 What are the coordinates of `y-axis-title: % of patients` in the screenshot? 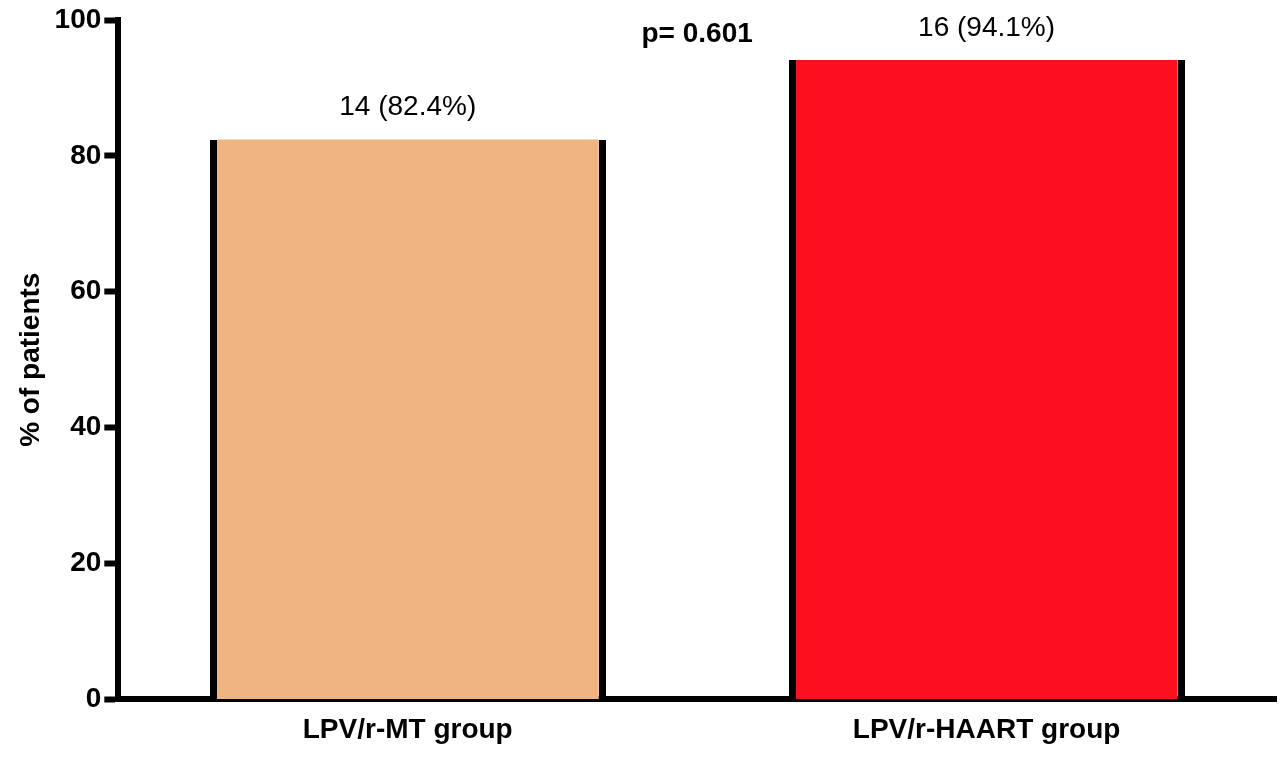 It's located at (29, 359).